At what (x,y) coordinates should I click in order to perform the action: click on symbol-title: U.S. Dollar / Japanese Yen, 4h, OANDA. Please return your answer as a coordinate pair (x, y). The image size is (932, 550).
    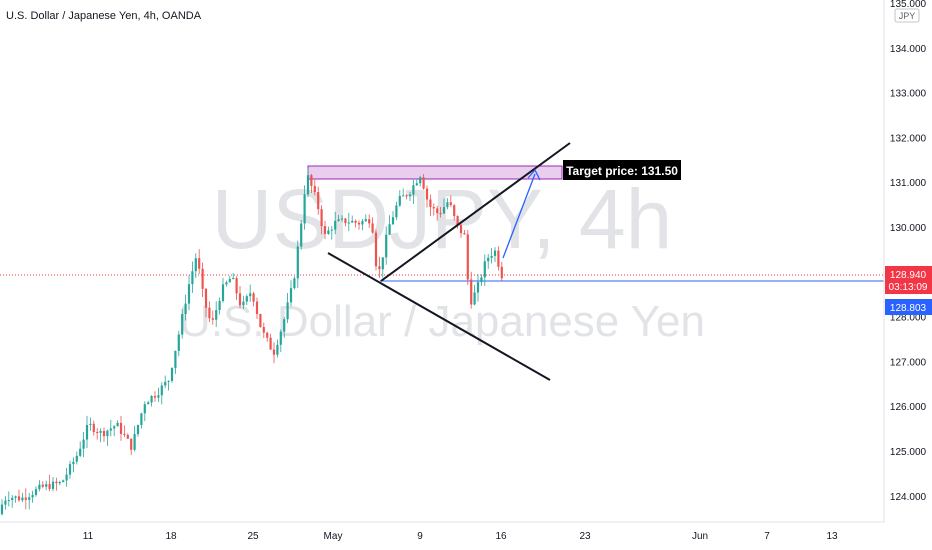
    Looking at the image, I should click on (104, 16).